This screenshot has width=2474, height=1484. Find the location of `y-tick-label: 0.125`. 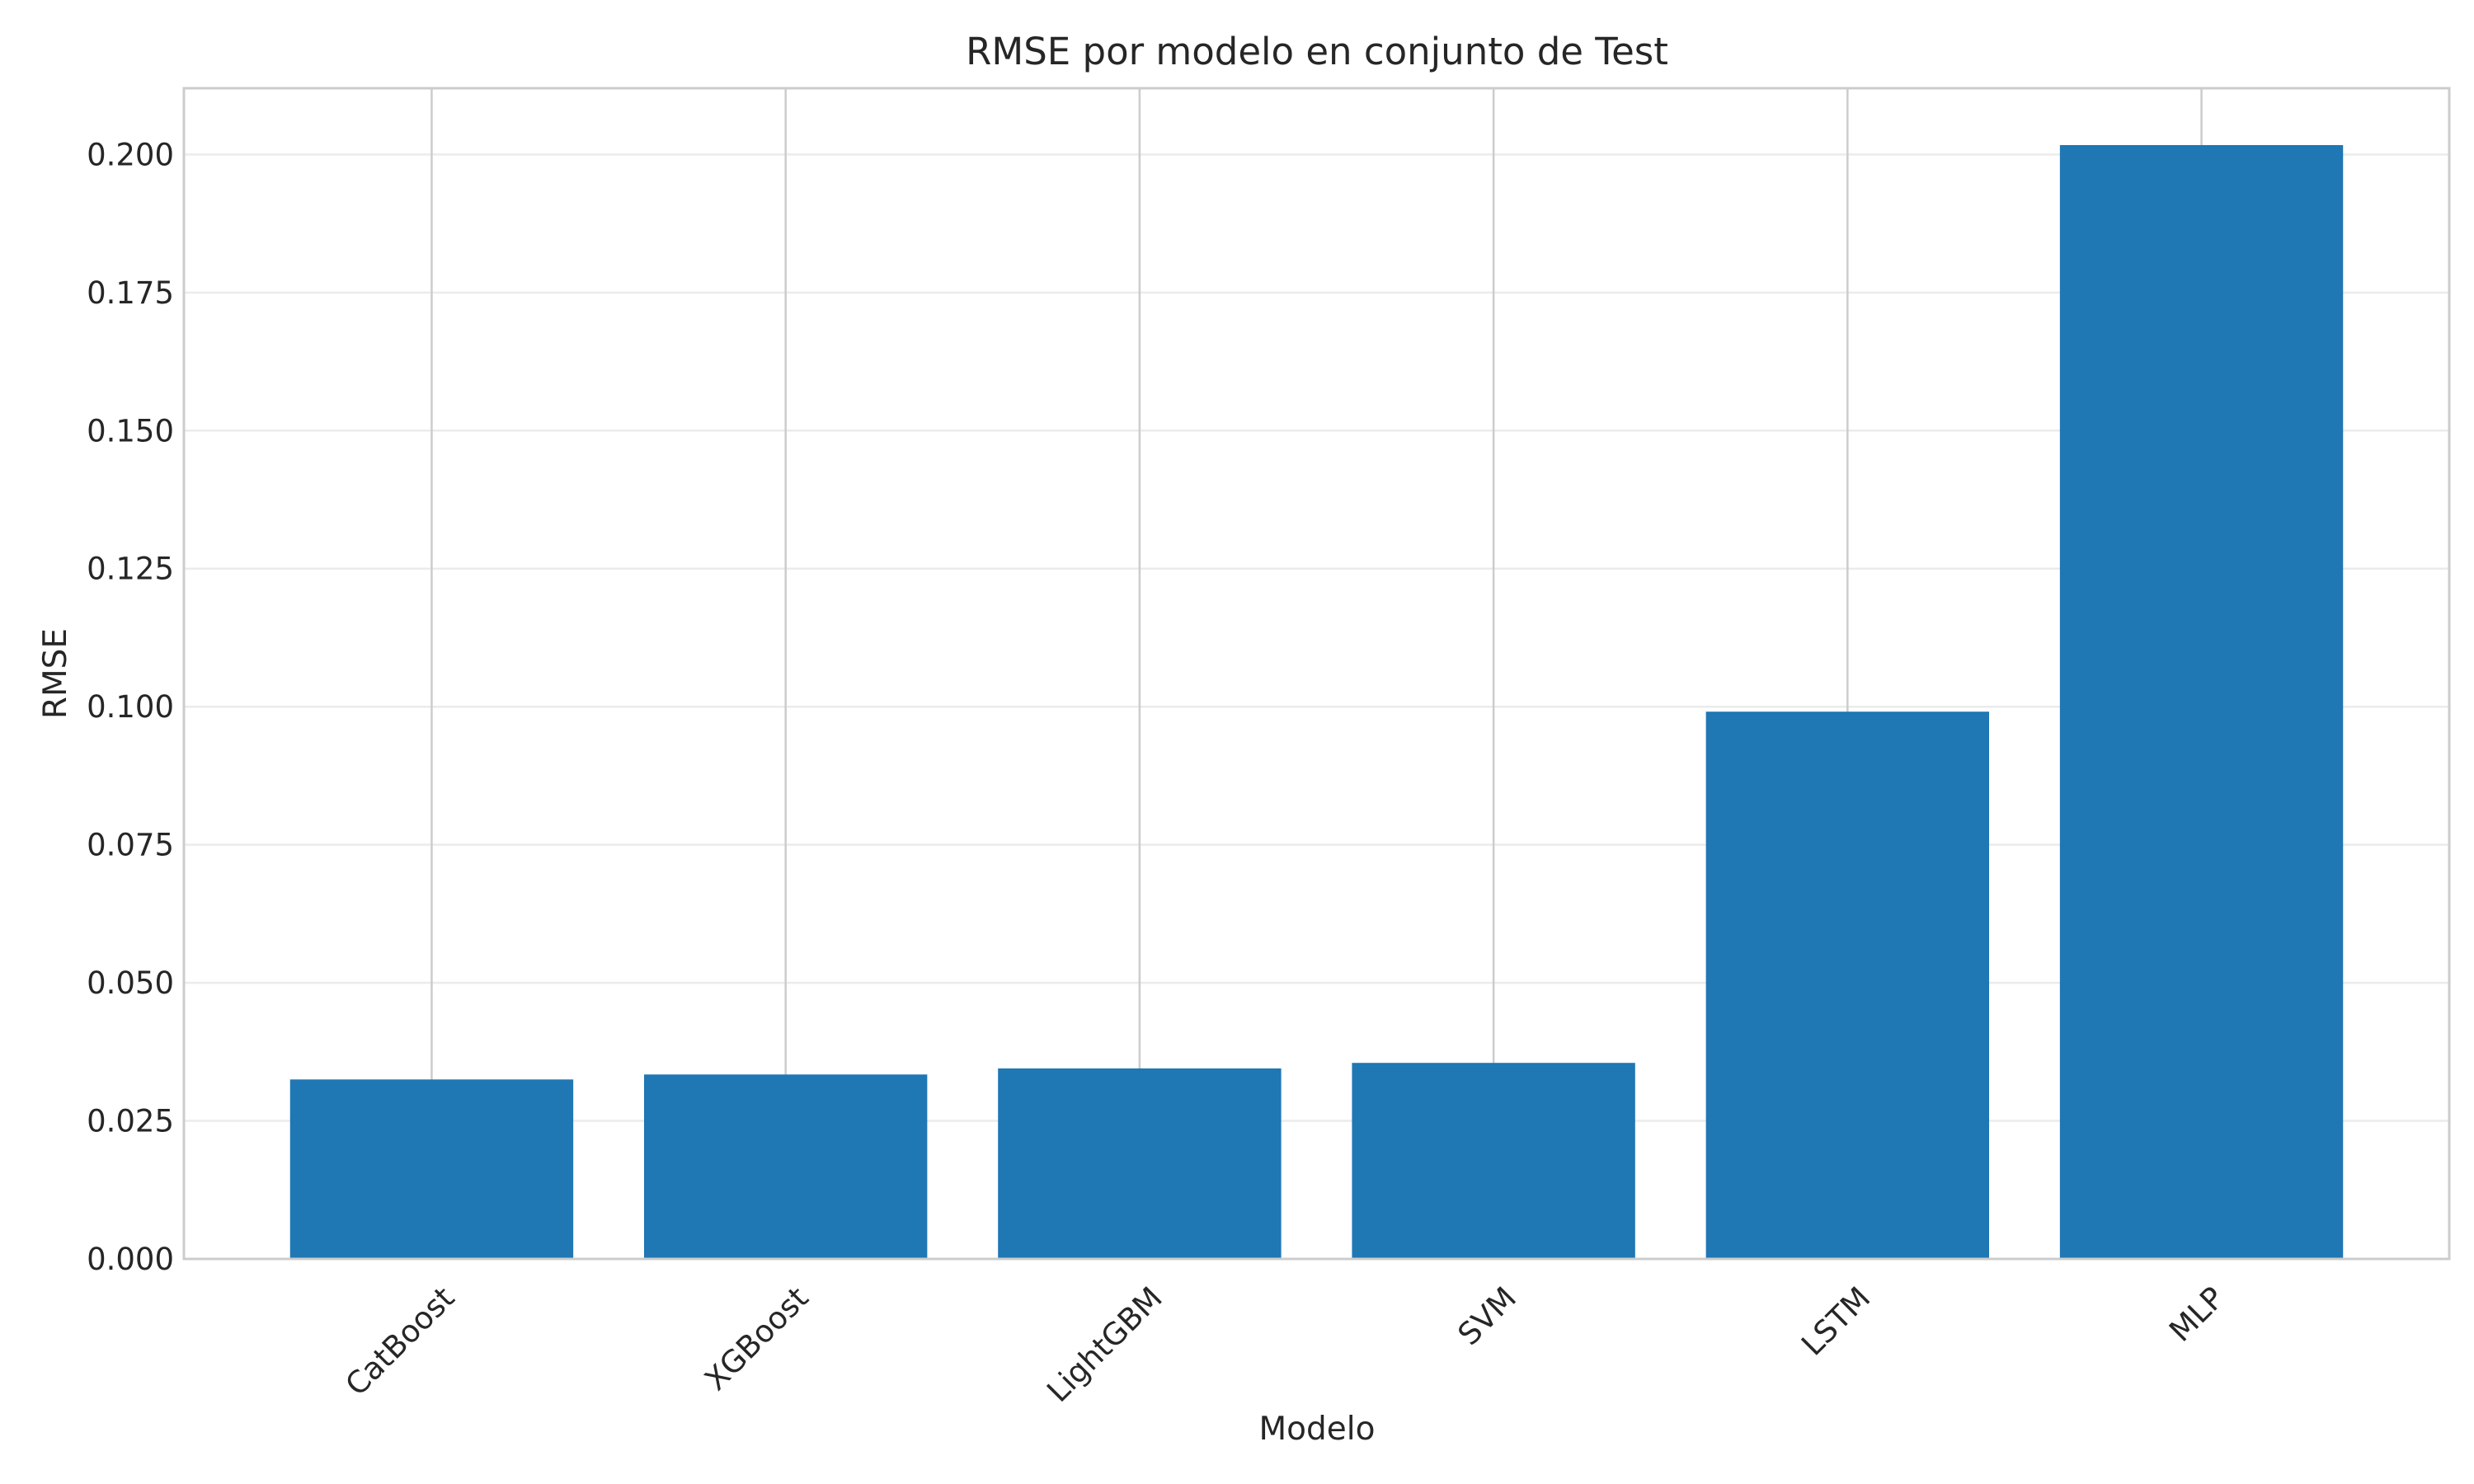

y-tick-label: 0.125 is located at coordinates (130, 569).